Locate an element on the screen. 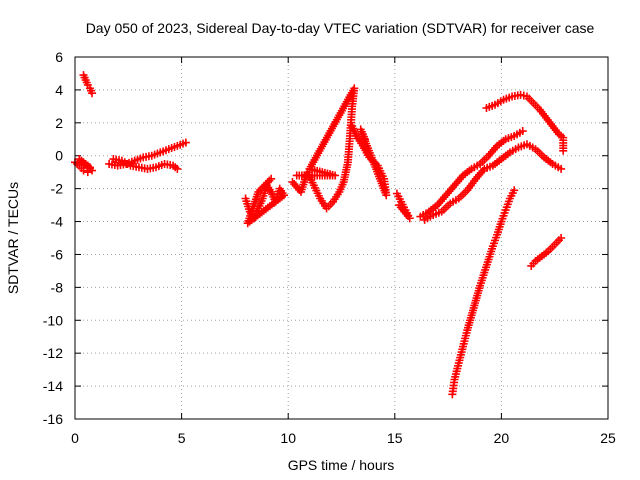 Image resolution: width=640 pixels, height=480 pixels. series-seg-d is located at coordinates (145, 164).